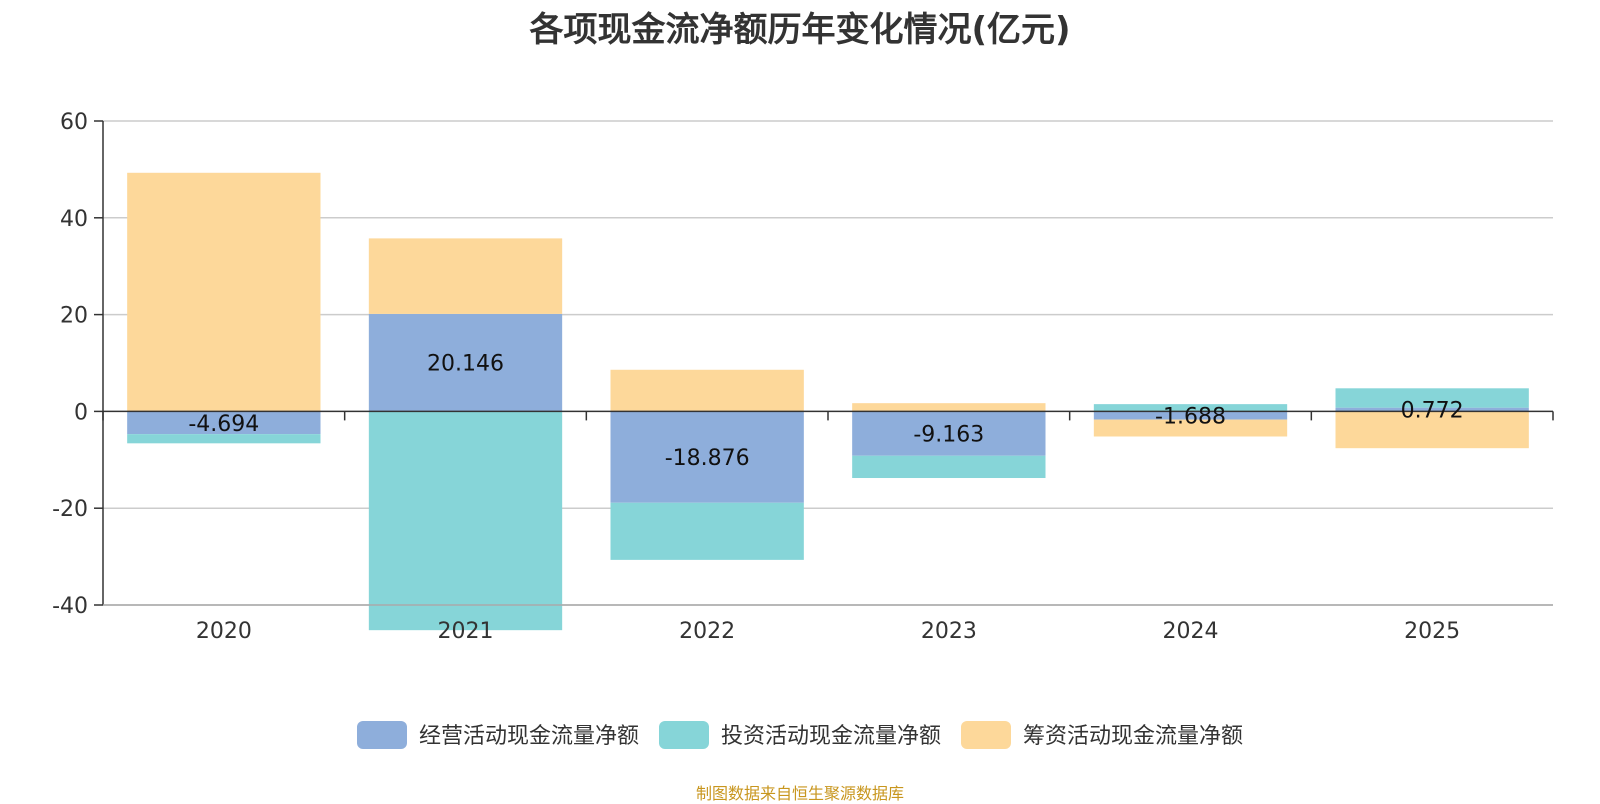 The width and height of the screenshot is (1600, 804). I want to click on y-tick-label: -20, so click(70, 509).